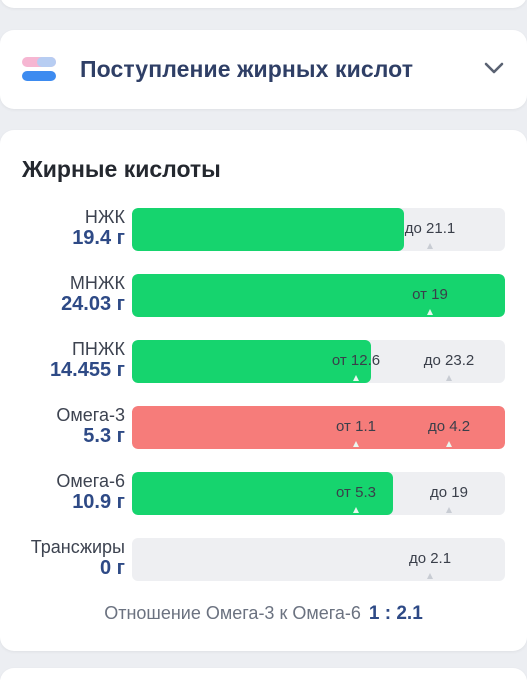 This screenshot has height=680, width=527. What do you see at coordinates (97, 283) in the screenshot?
I see `fatty-acid-label: МНЖК` at bounding box center [97, 283].